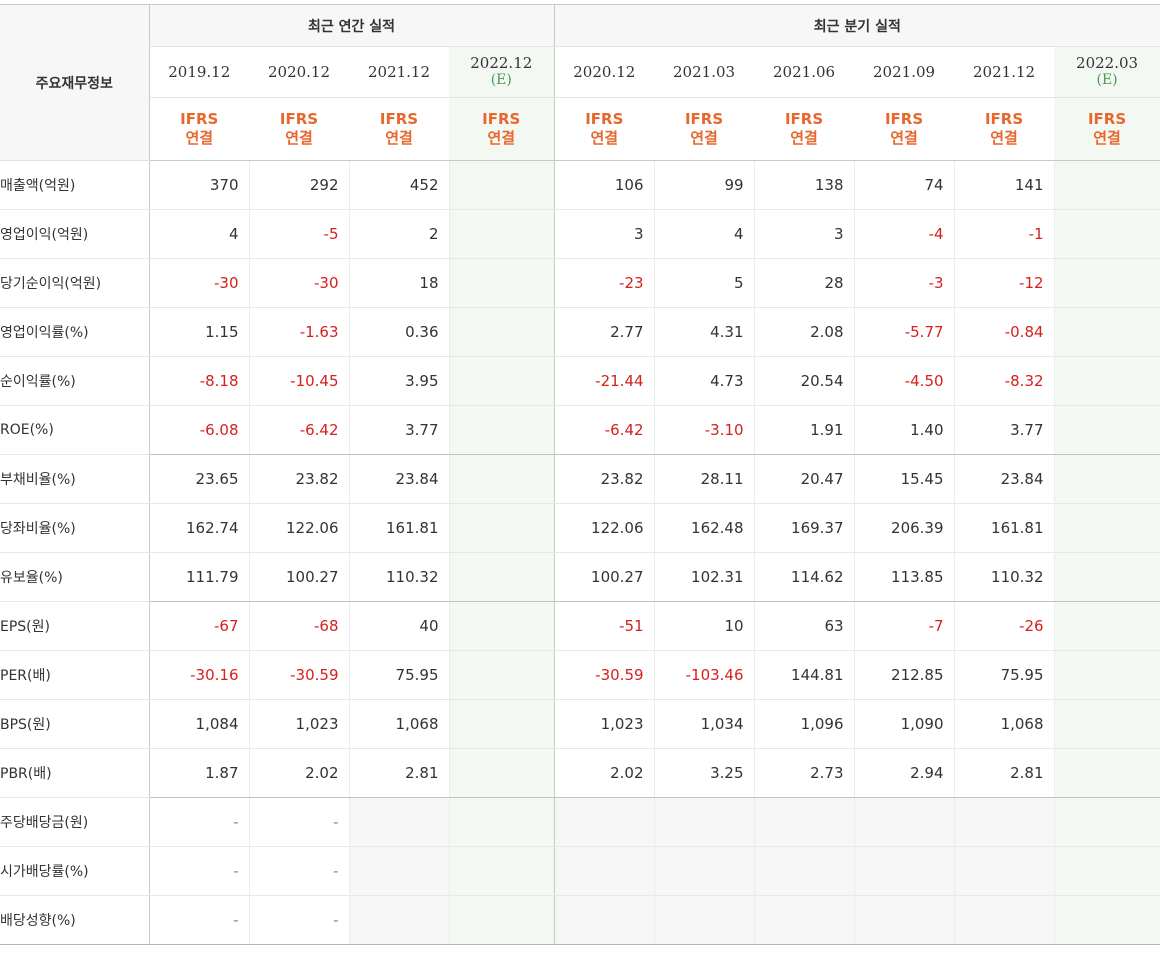  What do you see at coordinates (580, 234) in the screenshot?
I see `table-row: 영업이익(억원) 4 -5 2 3 4 3 -4 -1` at bounding box center [580, 234].